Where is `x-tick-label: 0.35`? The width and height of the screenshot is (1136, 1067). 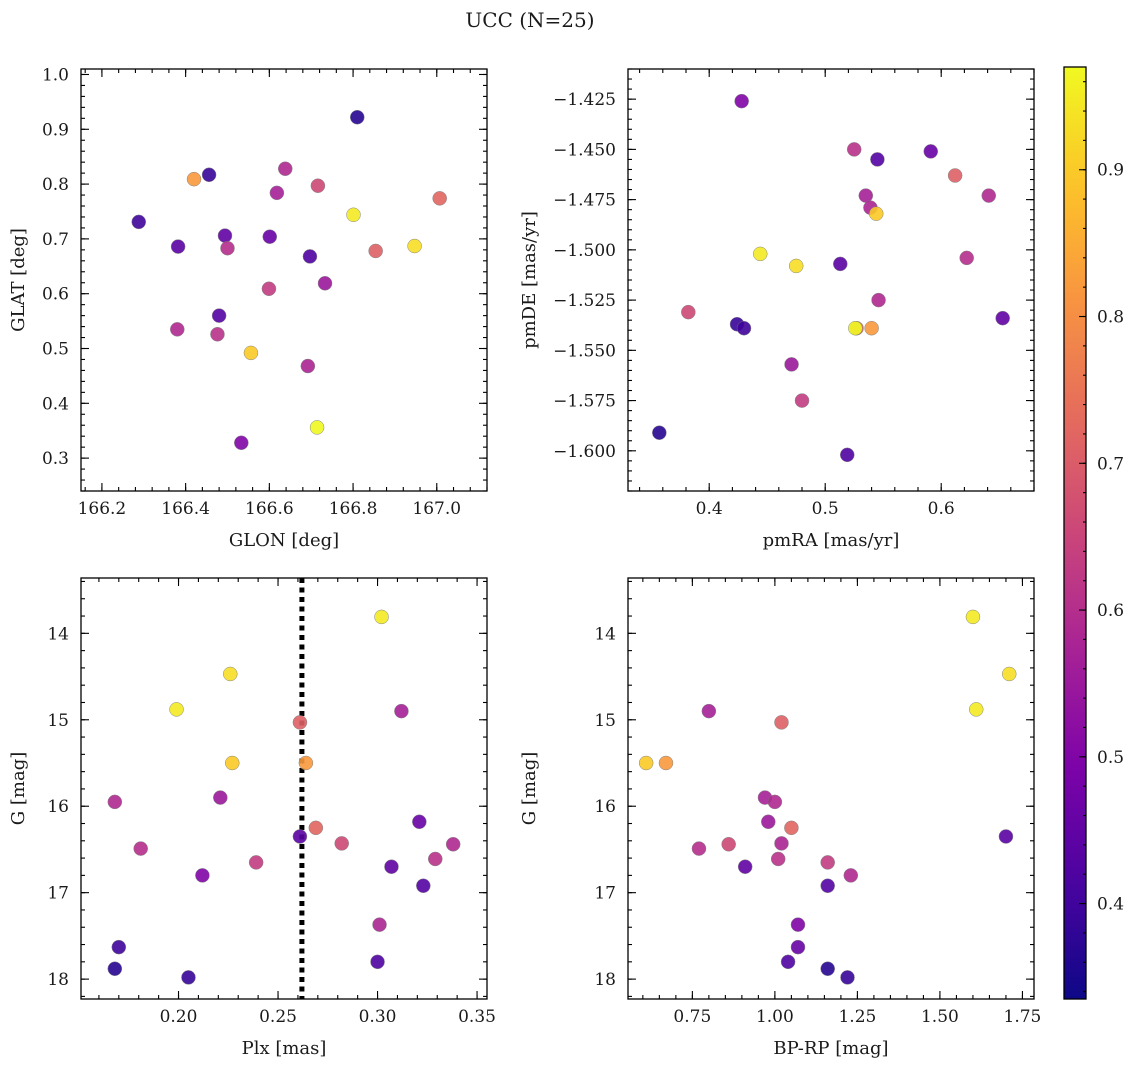
x-tick-label: 0.35 is located at coordinates (477, 1017).